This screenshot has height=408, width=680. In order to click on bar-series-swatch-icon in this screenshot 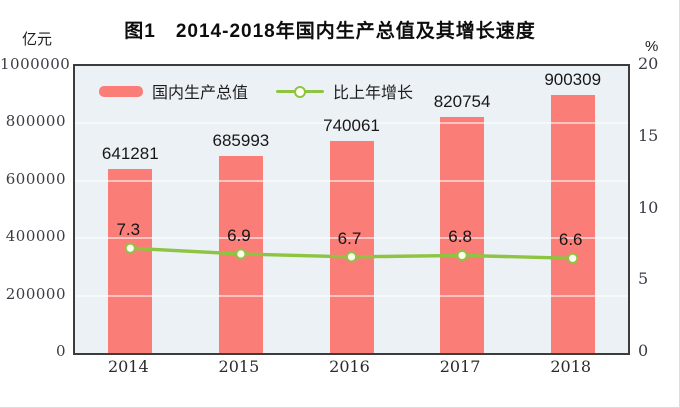, I will do `click(121, 91)`.